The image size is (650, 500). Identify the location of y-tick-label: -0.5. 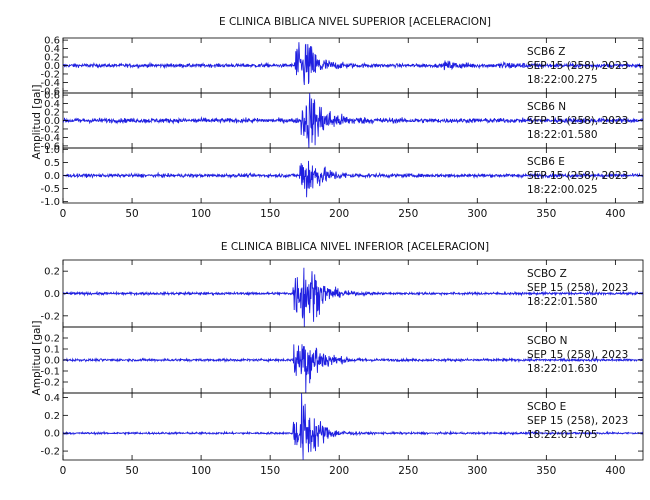
(50, 189).